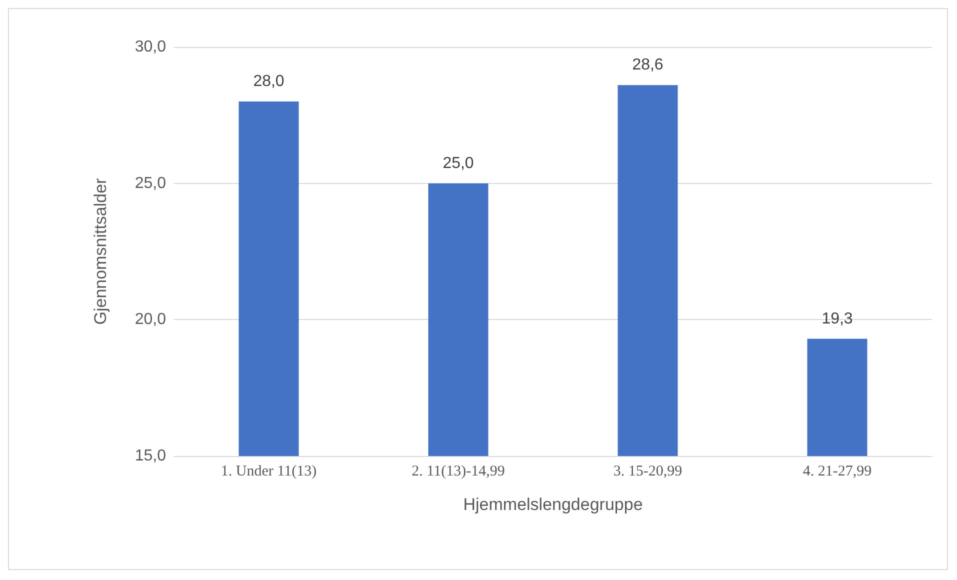 Image resolution: width=957 pixels, height=580 pixels. What do you see at coordinates (837, 319) in the screenshot?
I see `data-label: 19,3` at bounding box center [837, 319].